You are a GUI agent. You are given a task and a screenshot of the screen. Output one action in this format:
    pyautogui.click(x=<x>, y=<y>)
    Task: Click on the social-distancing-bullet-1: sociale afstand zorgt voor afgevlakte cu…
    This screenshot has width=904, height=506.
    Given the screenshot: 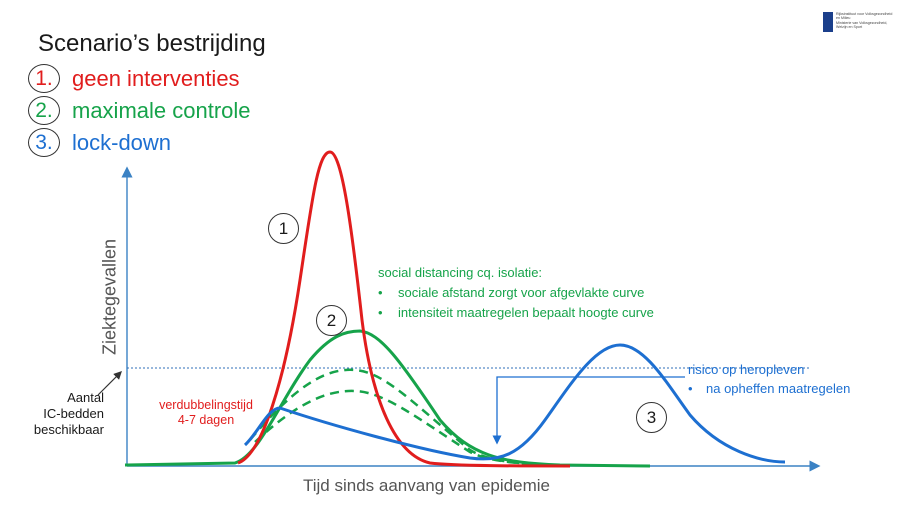 What is the action you would take?
    pyautogui.click(x=516, y=293)
    